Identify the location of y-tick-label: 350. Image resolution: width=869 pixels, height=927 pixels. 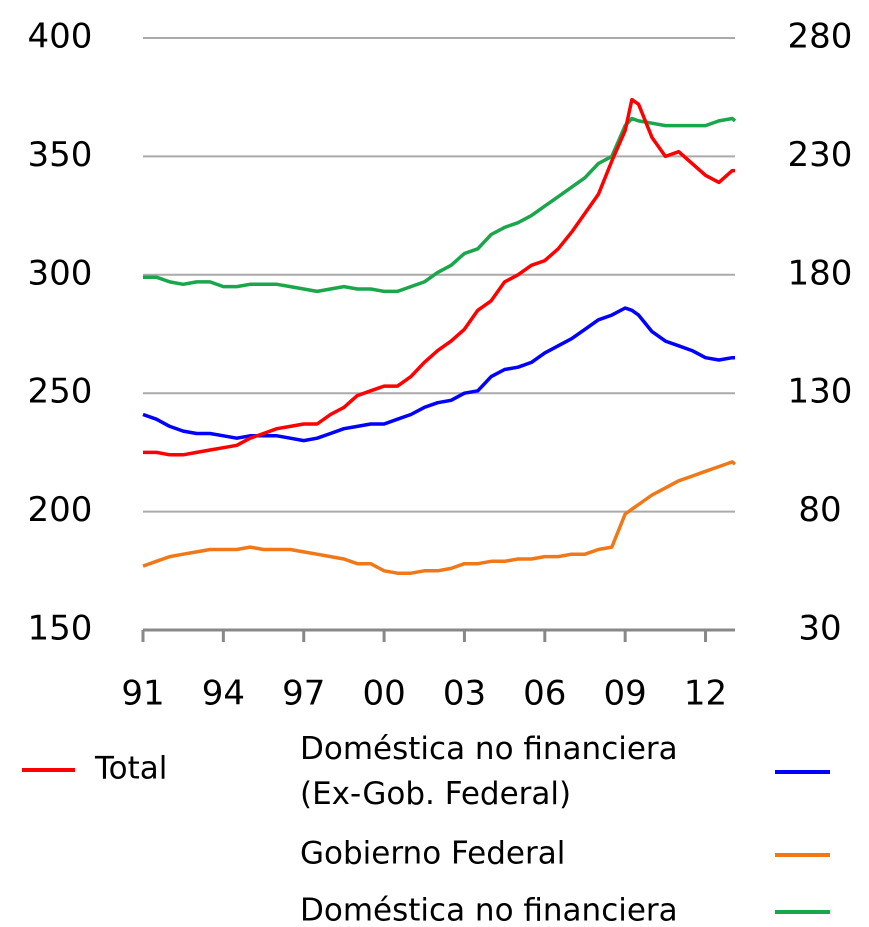
(60, 155).